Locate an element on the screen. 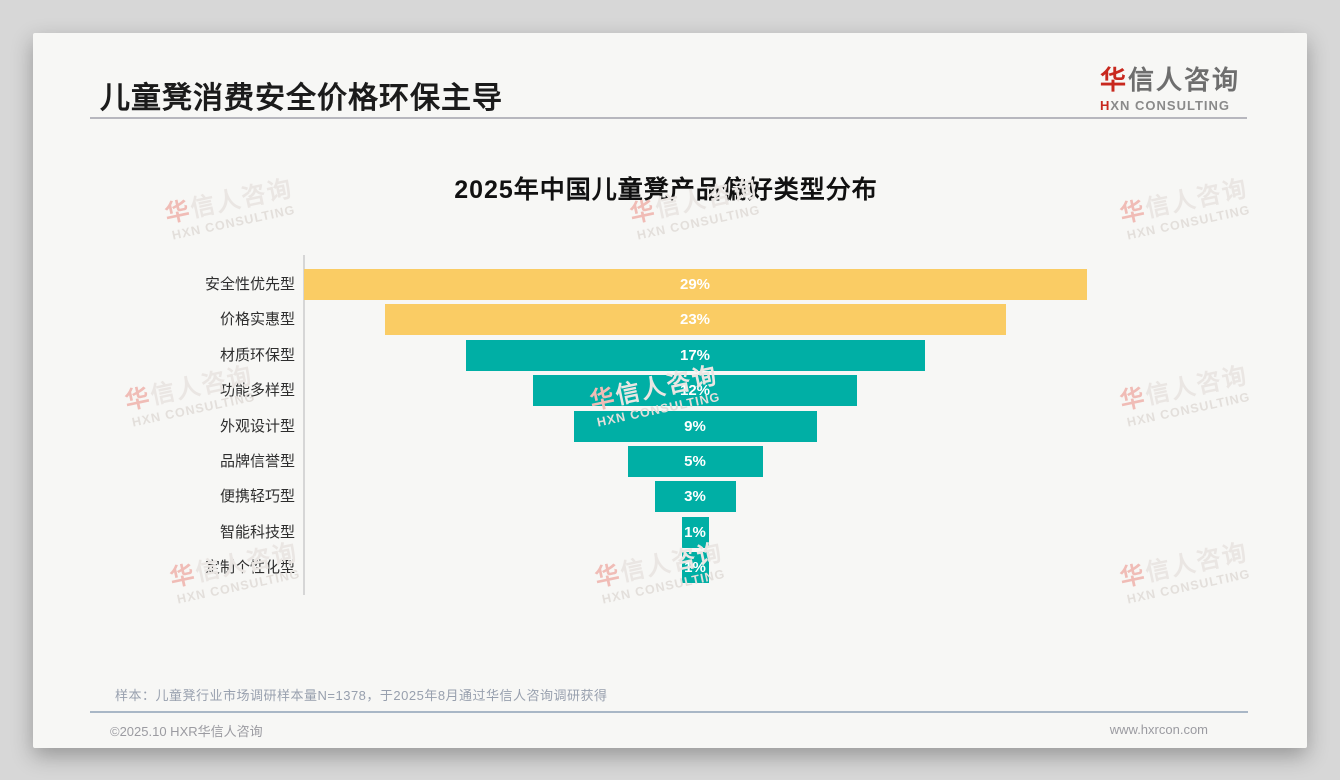  funnel-row: 便携轻巧型 3% is located at coordinates (670, 497).